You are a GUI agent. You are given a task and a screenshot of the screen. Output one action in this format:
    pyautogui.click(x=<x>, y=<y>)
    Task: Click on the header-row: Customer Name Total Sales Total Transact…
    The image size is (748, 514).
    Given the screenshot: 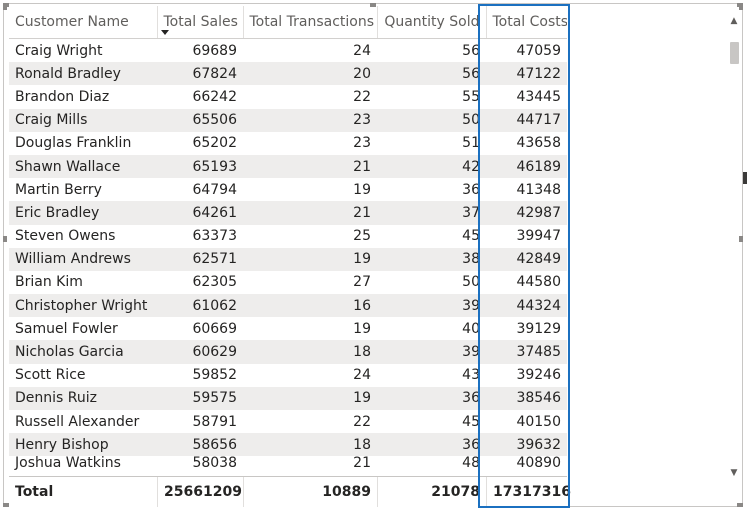 What is the action you would take?
    pyautogui.click(x=288, y=22)
    